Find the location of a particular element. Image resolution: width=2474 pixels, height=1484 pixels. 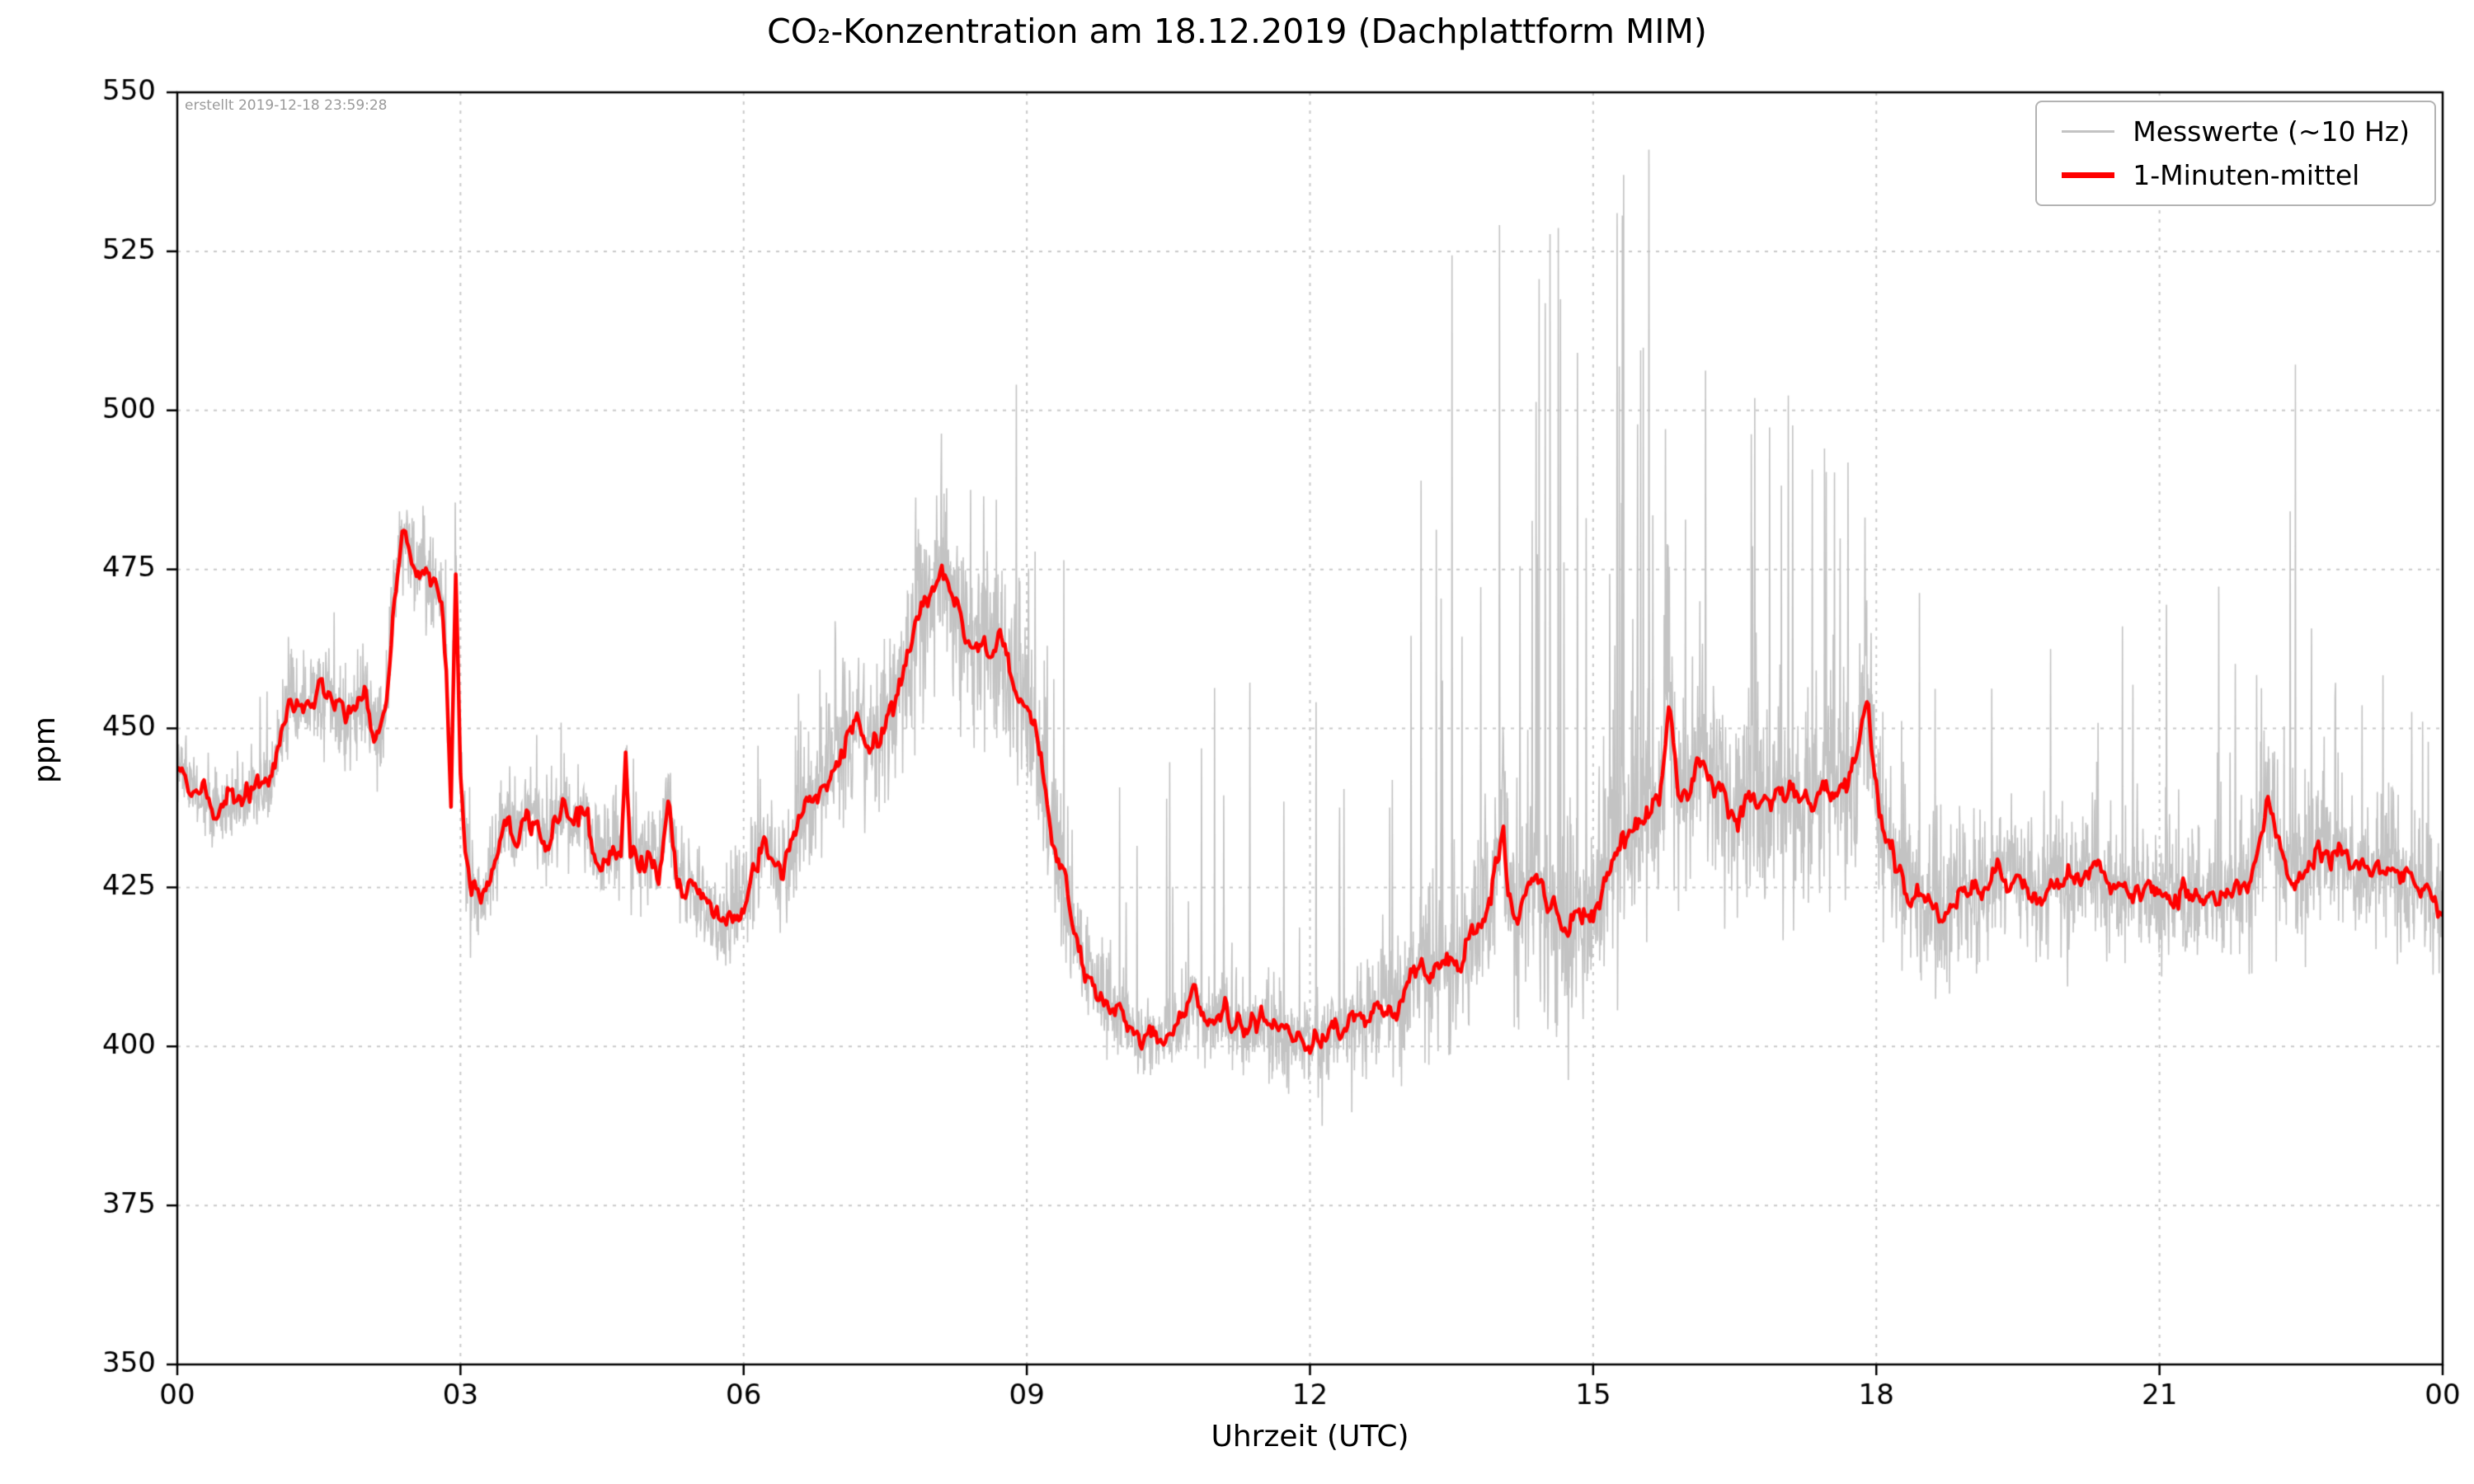

y-axis-label: ppm is located at coordinates (45, 749).